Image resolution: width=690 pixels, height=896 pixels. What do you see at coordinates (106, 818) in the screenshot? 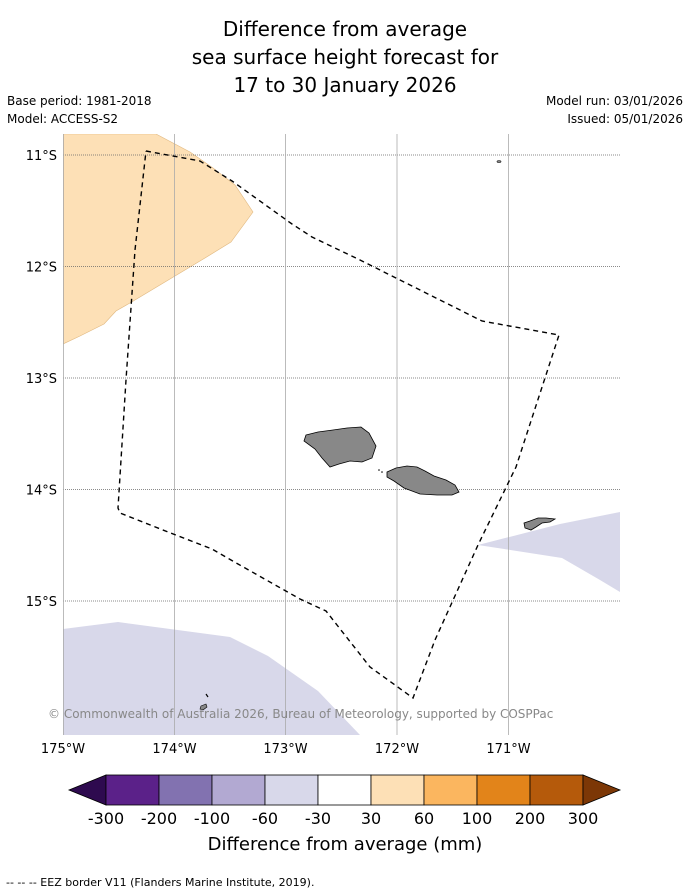
I see `colorbar-tick-label: -300` at bounding box center [106, 818].